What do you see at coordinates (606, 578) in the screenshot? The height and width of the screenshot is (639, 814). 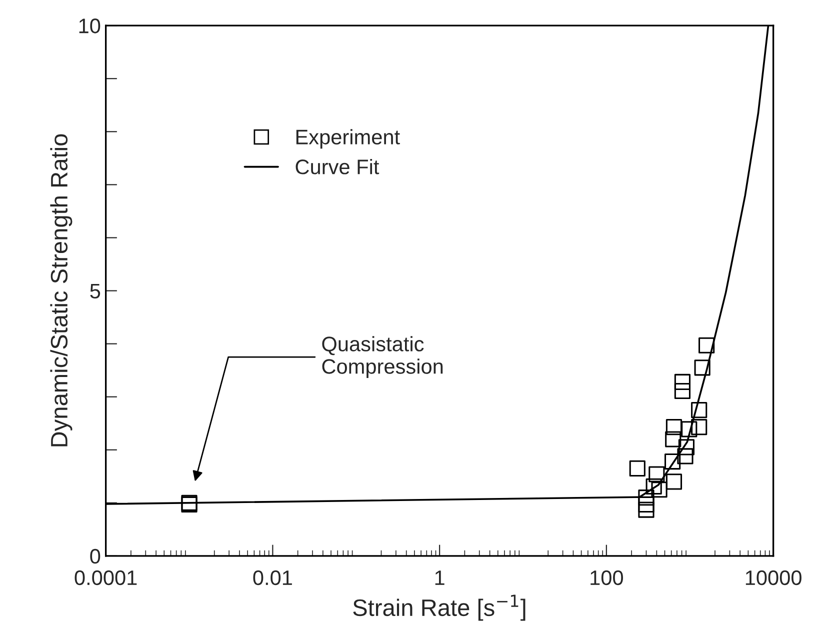 I see `x-tick-label: 100` at bounding box center [606, 578].